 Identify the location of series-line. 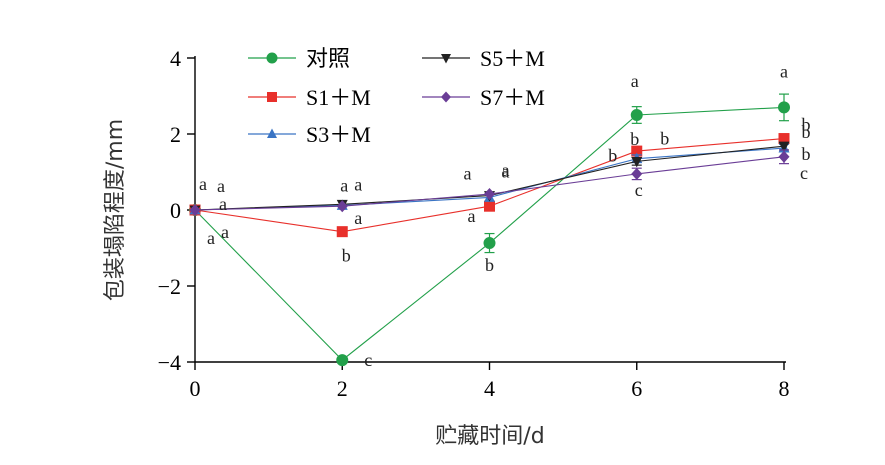
(489, 185).